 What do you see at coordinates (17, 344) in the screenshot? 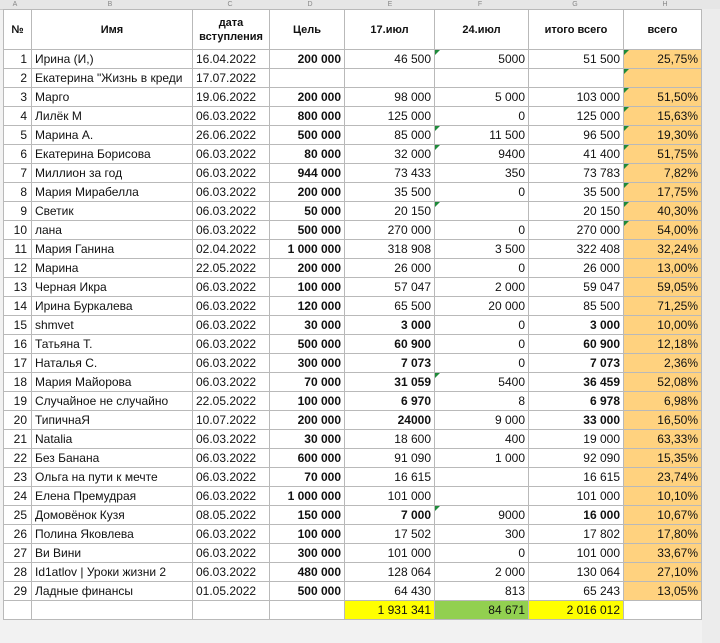
I see `row-number: 16` at bounding box center [17, 344].